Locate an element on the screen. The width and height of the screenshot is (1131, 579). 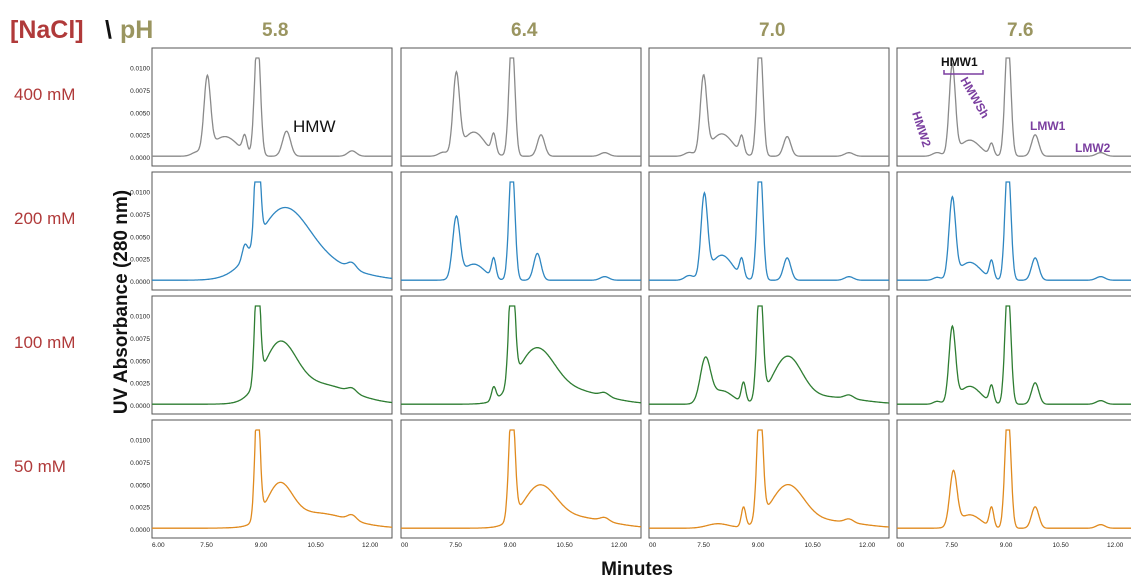
trace-50-mM-ph-5.8 is located at coordinates (272, 479).